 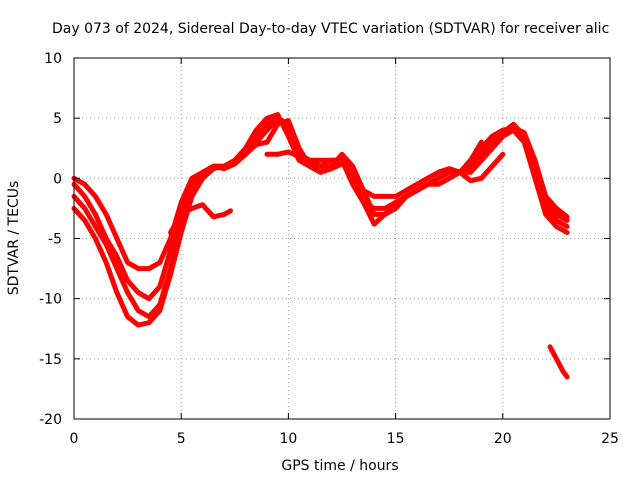 What do you see at coordinates (610, 439) in the screenshot?
I see `x-tick-label: 25` at bounding box center [610, 439].